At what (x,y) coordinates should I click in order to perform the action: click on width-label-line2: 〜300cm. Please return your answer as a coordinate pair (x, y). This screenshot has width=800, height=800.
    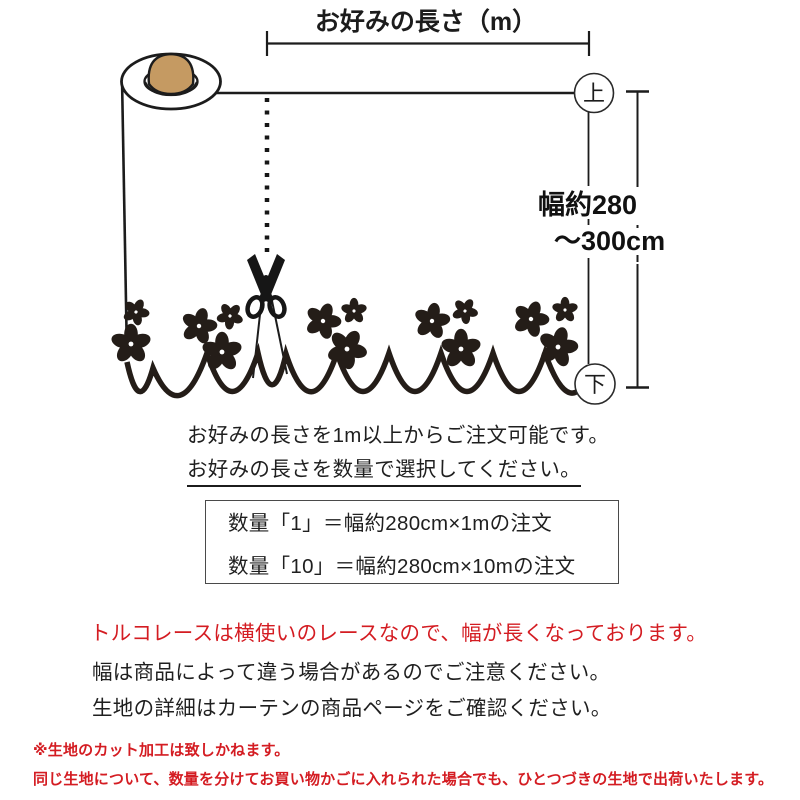
    Looking at the image, I should click on (609, 241).